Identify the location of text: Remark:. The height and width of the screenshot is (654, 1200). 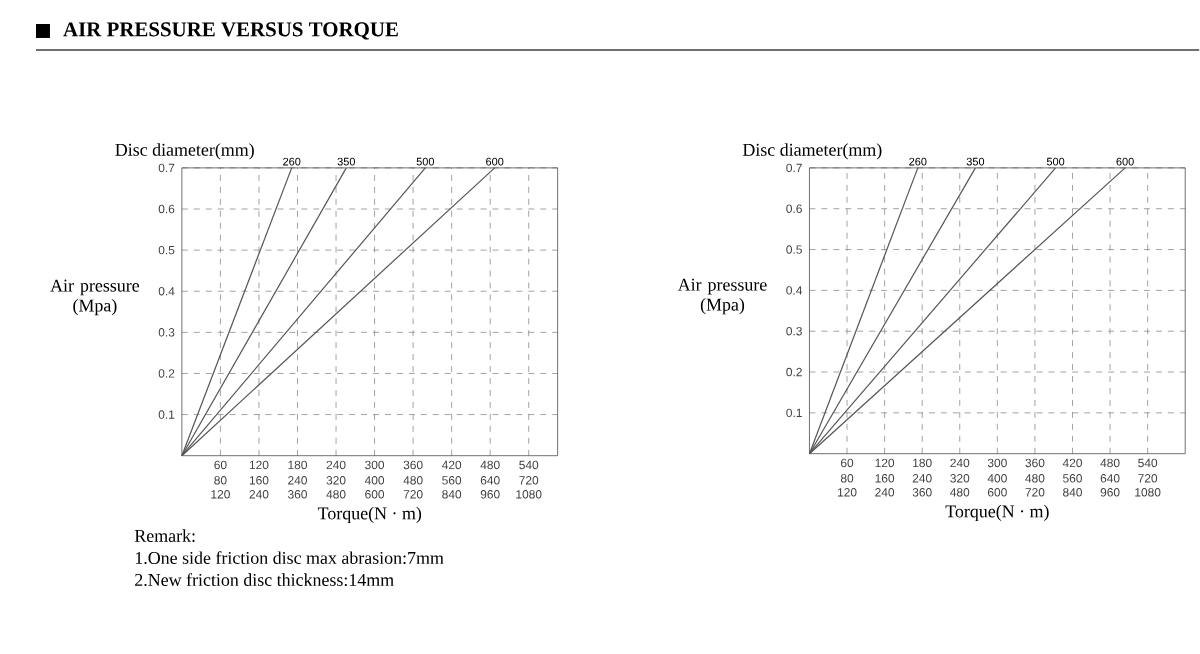
(164, 536).